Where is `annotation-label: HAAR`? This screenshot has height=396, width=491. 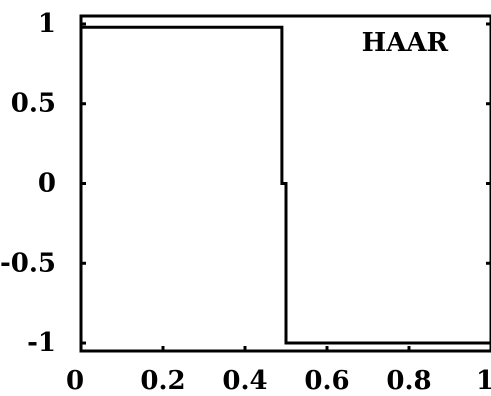
annotation-label: HAAR is located at coordinates (405, 43).